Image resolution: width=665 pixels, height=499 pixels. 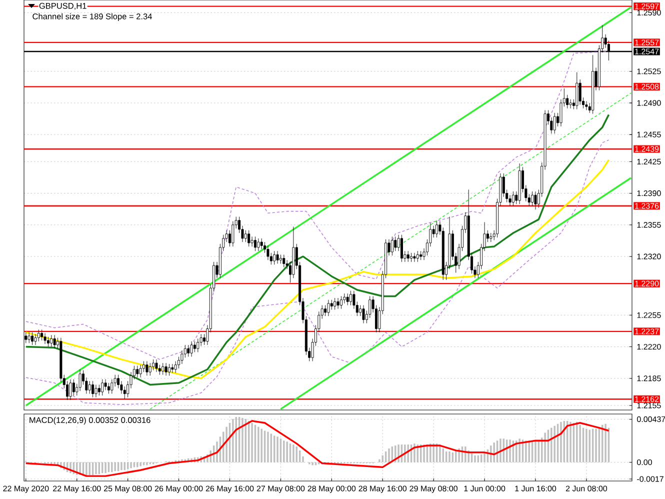 What do you see at coordinates (647, 206) in the screenshot?
I see `ref-line-label: 1.2376` at bounding box center [647, 206].